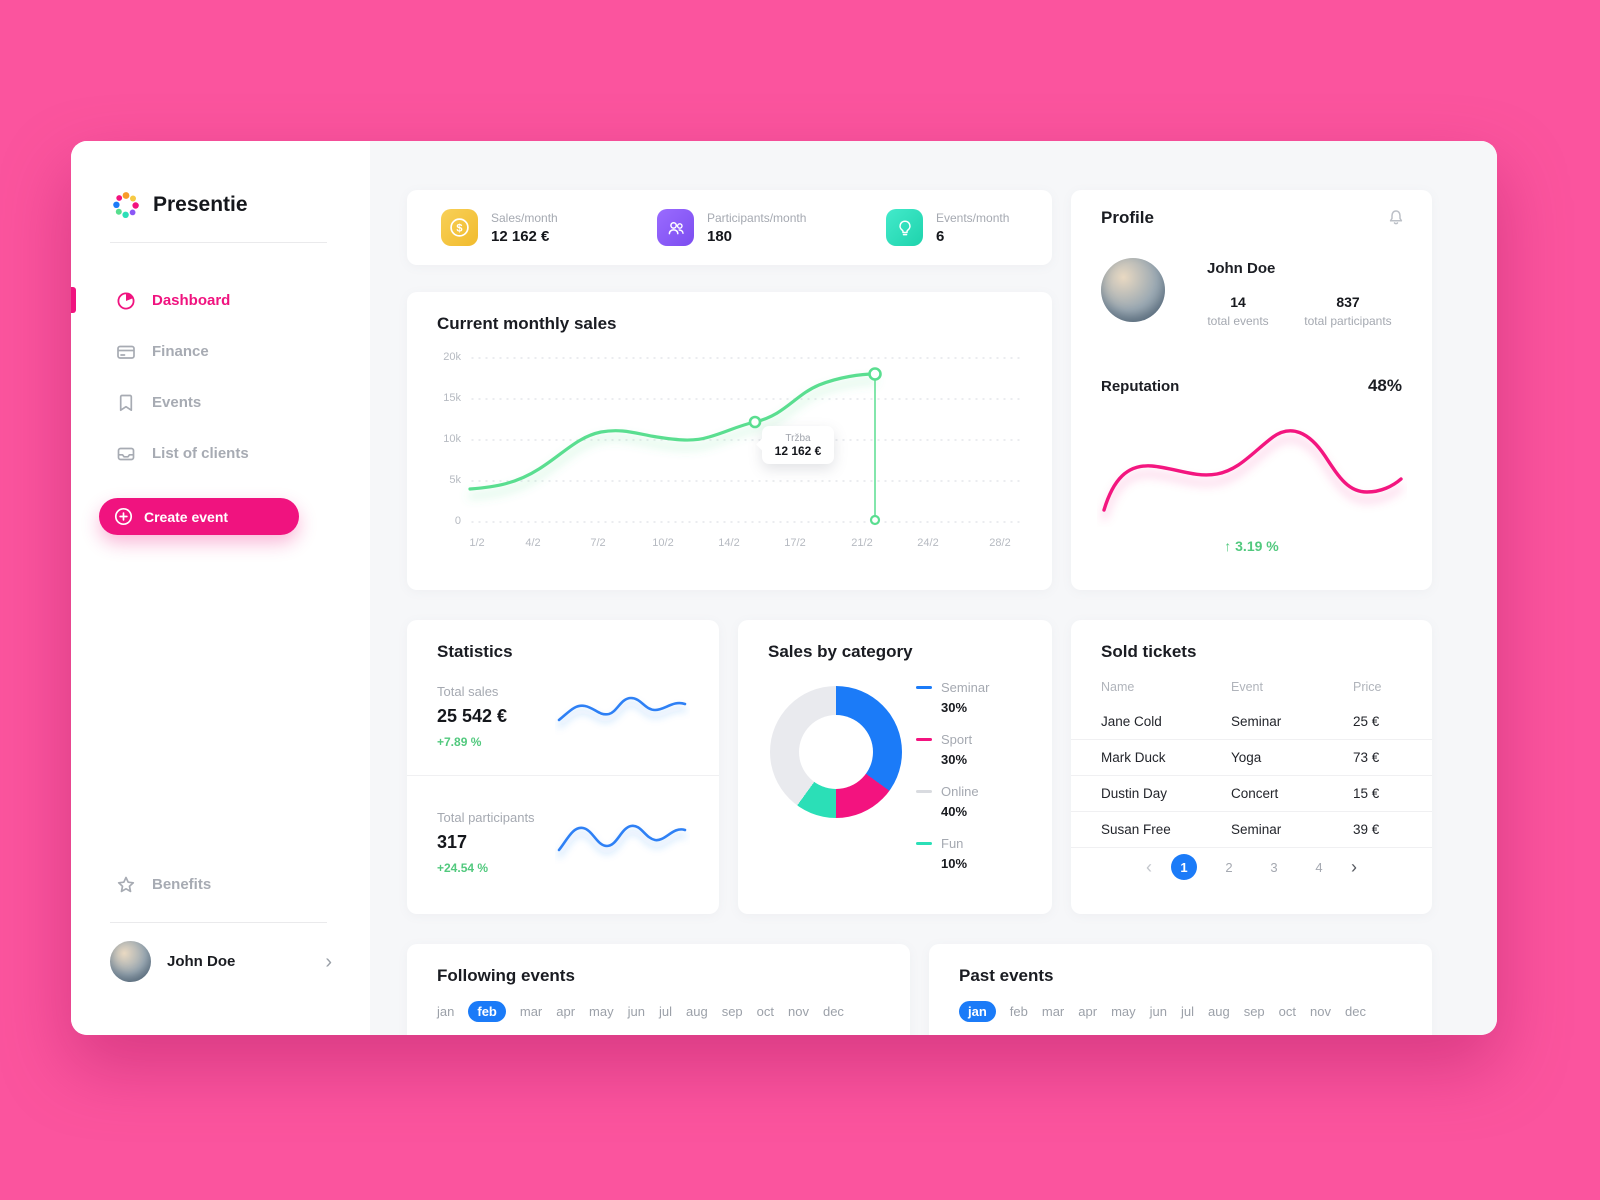 The image size is (1600, 1200). I want to click on sidebar-nav: Dashboard Finance Events, so click(220, 377).